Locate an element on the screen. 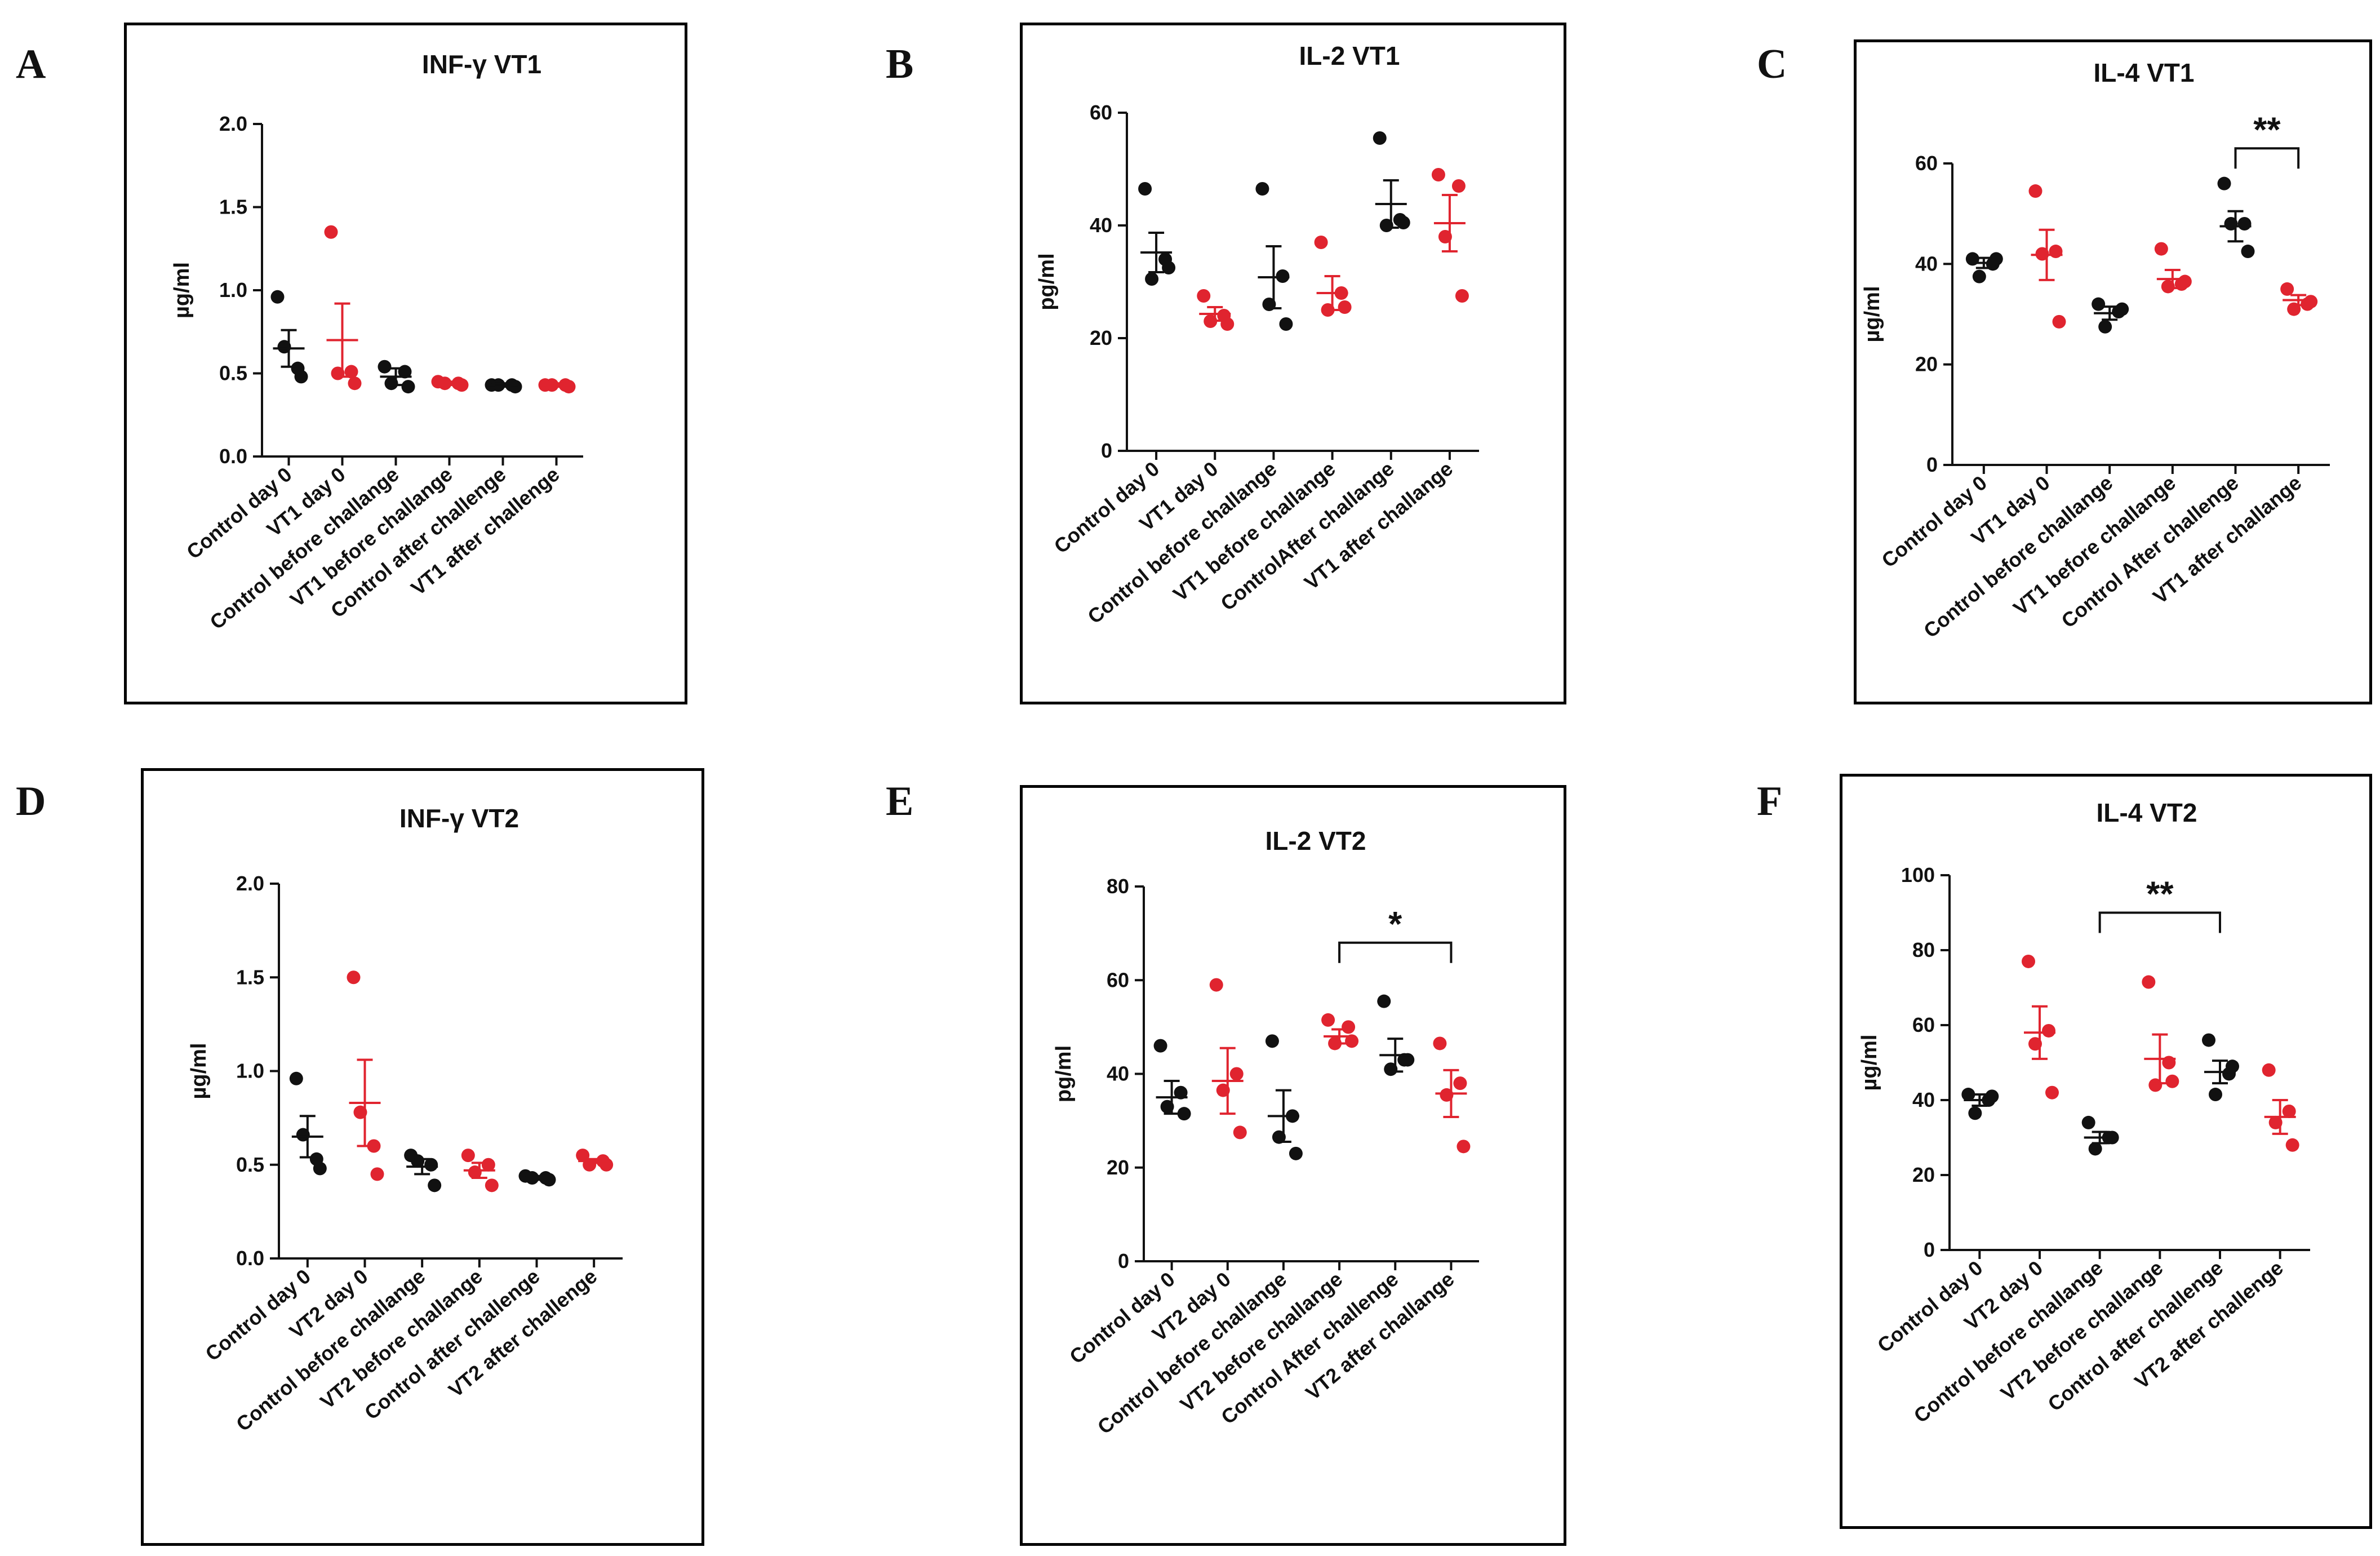  panel-letter-f: F is located at coordinates (1770, 801).